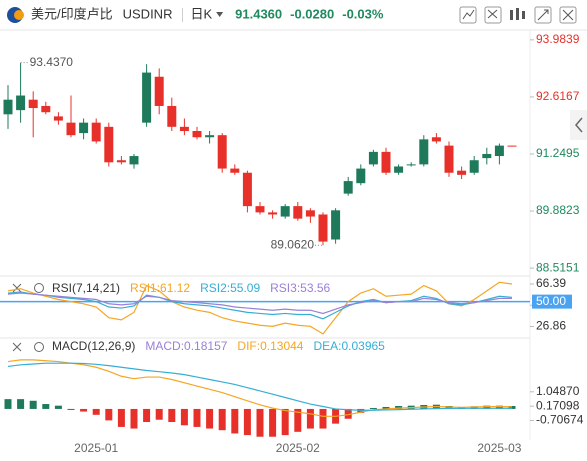 The width and height of the screenshot is (587, 461). What do you see at coordinates (258, 13) in the screenshot?
I see `price: 91.4360` at bounding box center [258, 13].